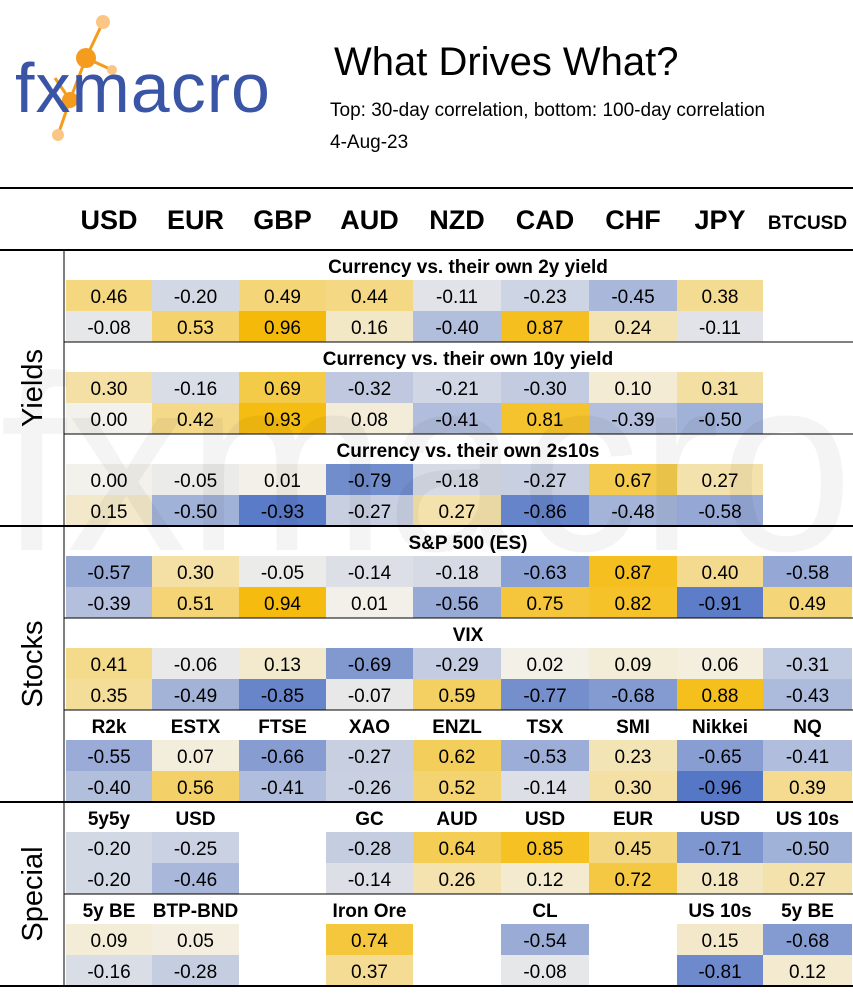 Image resolution: width=853 pixels, height=1001 pixels. Describe the element at coordinates (807, 788) in the screenshot. I see `cell-value: 0.39` at that location.